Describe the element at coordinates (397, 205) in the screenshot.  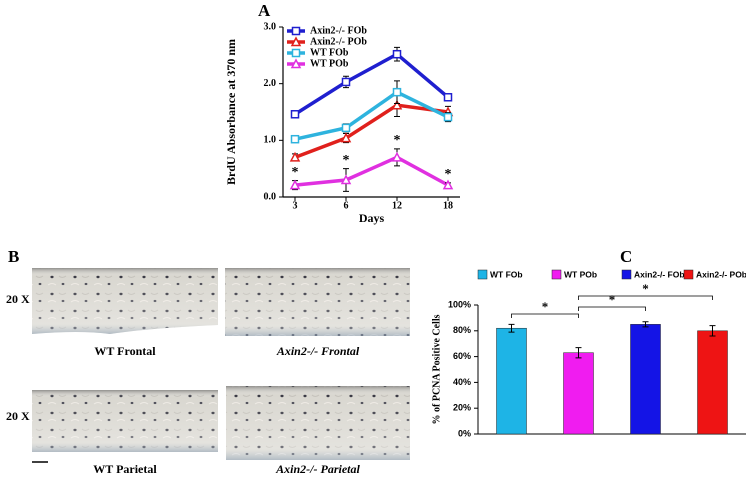
I see `x-tick-label: 12` at that location.